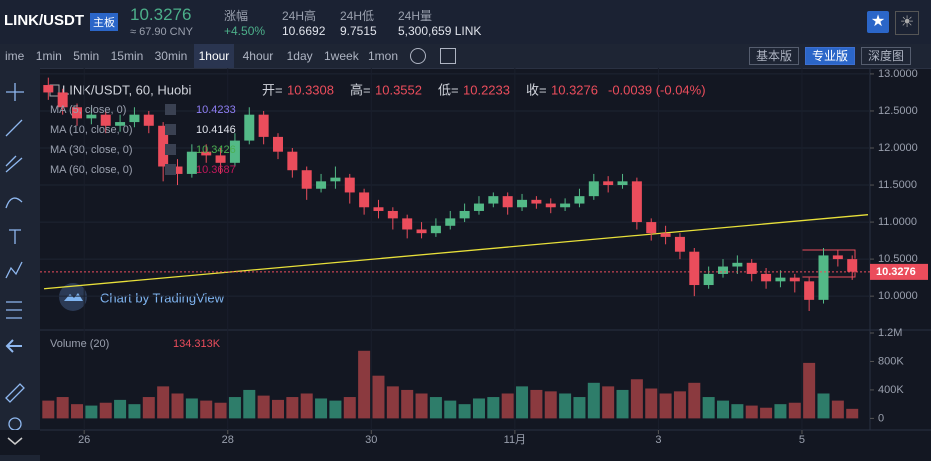 This screenshot has height=461, width=931. Describe the element at coordinates (14, 128) in the screenshot. I see `line-tool` at that location.